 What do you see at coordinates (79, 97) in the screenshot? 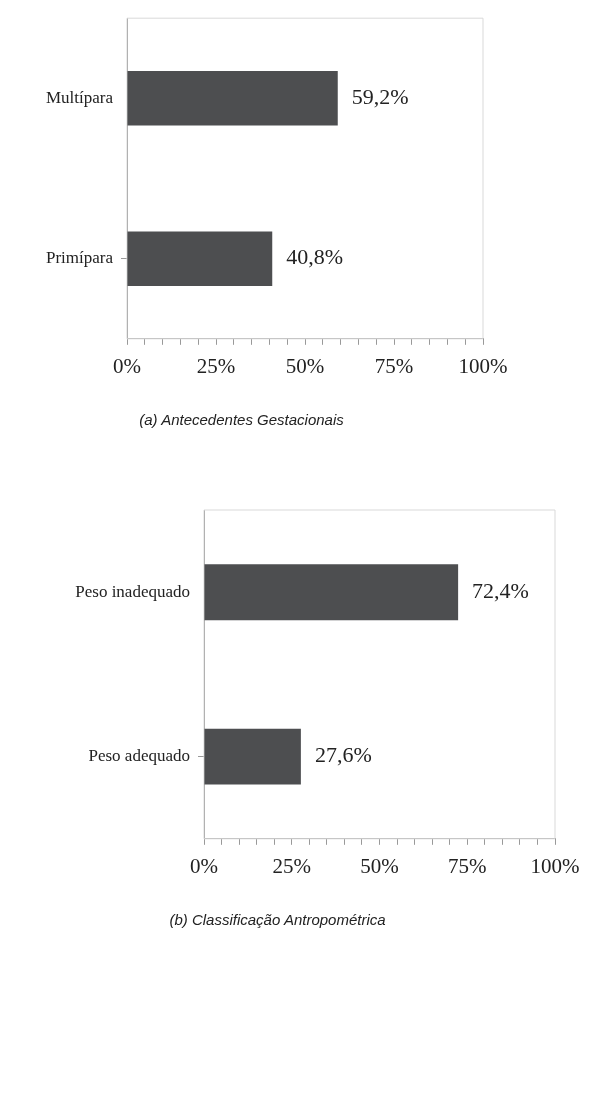
I see `y-tick-label: Multípara` at bounding box center [79, 97].